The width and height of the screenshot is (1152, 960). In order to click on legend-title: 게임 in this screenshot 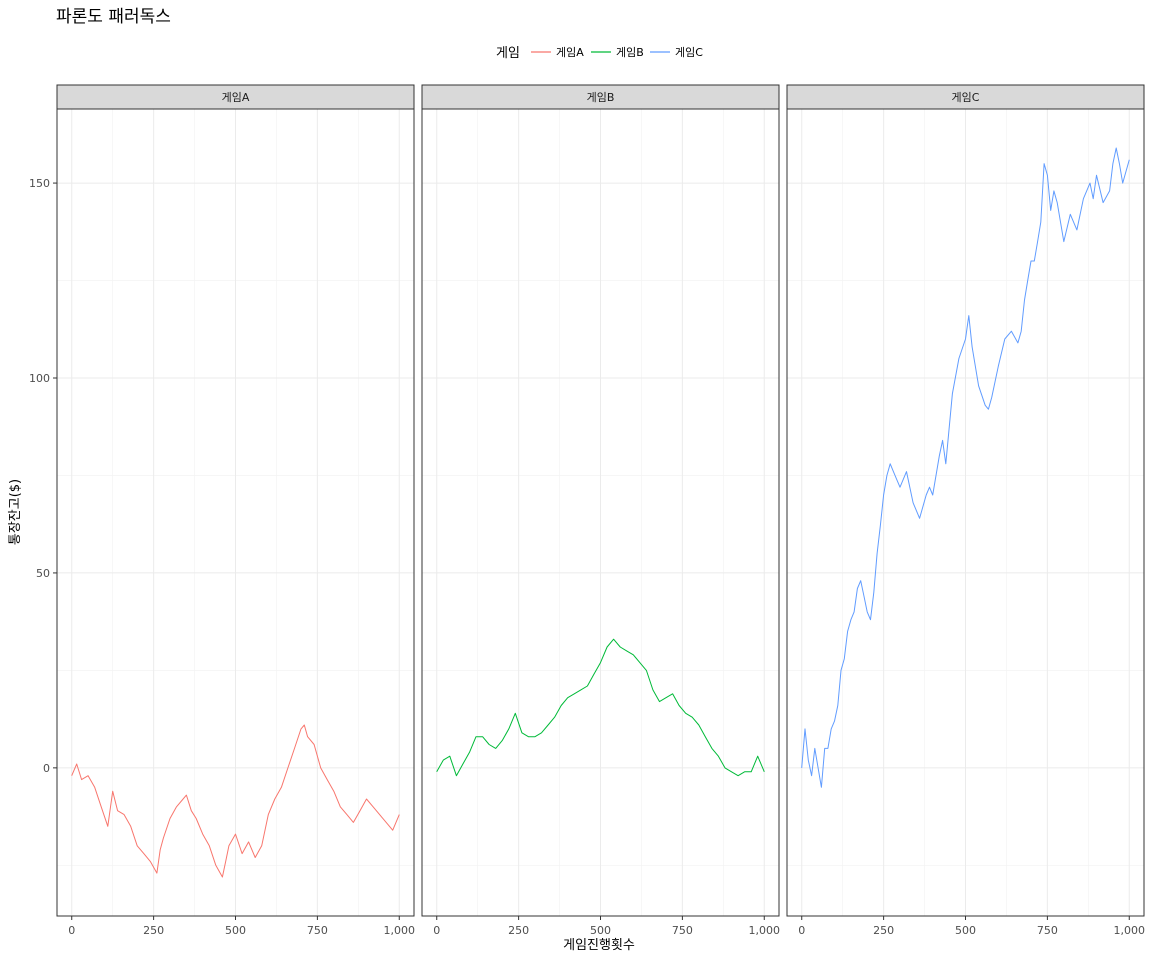, I will do `click(508, 53)`.